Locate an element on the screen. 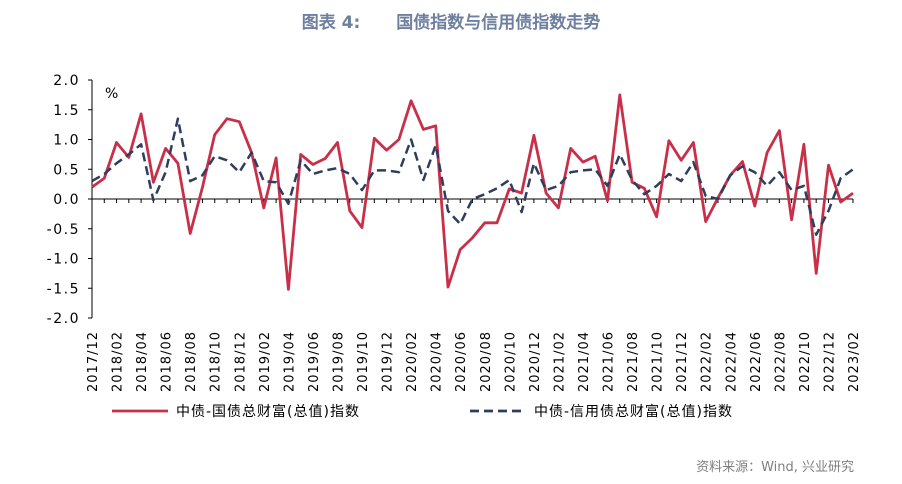 The height and width of the screenshot is (484, 902). x-tick-label: 2022/02 is located at coordinates (707, 361).